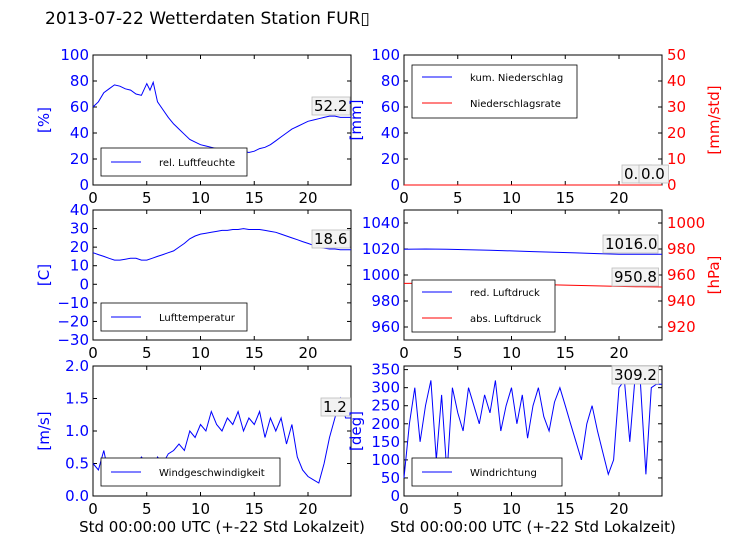  What do you see at coordinates (385, 406) in the screenshot?
I see `y-tick-label: 250` at bounding box center [385, 406].